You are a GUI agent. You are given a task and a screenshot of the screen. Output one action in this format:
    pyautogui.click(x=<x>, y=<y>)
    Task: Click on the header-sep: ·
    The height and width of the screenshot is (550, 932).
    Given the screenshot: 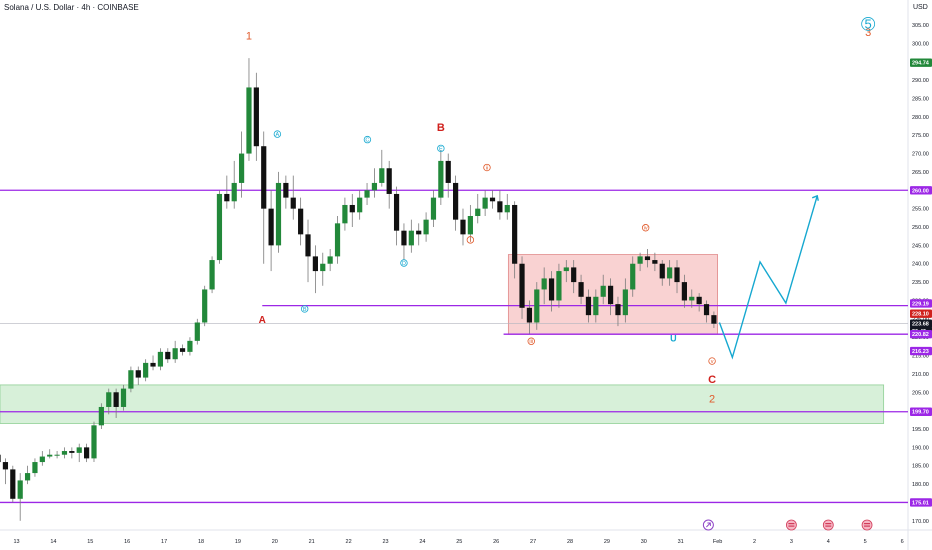 What is the action you would take?
    pyautogui.click(x=78, y=7)
    